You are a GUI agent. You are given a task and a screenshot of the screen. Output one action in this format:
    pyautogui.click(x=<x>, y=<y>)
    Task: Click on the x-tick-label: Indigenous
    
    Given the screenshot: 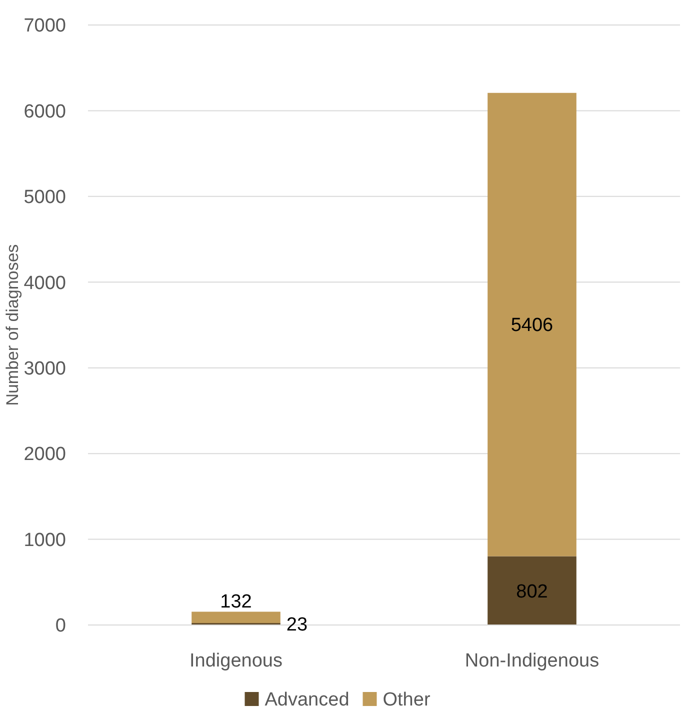 What is the action you would take?
    pyautogui.click(x=236, y=661)
    